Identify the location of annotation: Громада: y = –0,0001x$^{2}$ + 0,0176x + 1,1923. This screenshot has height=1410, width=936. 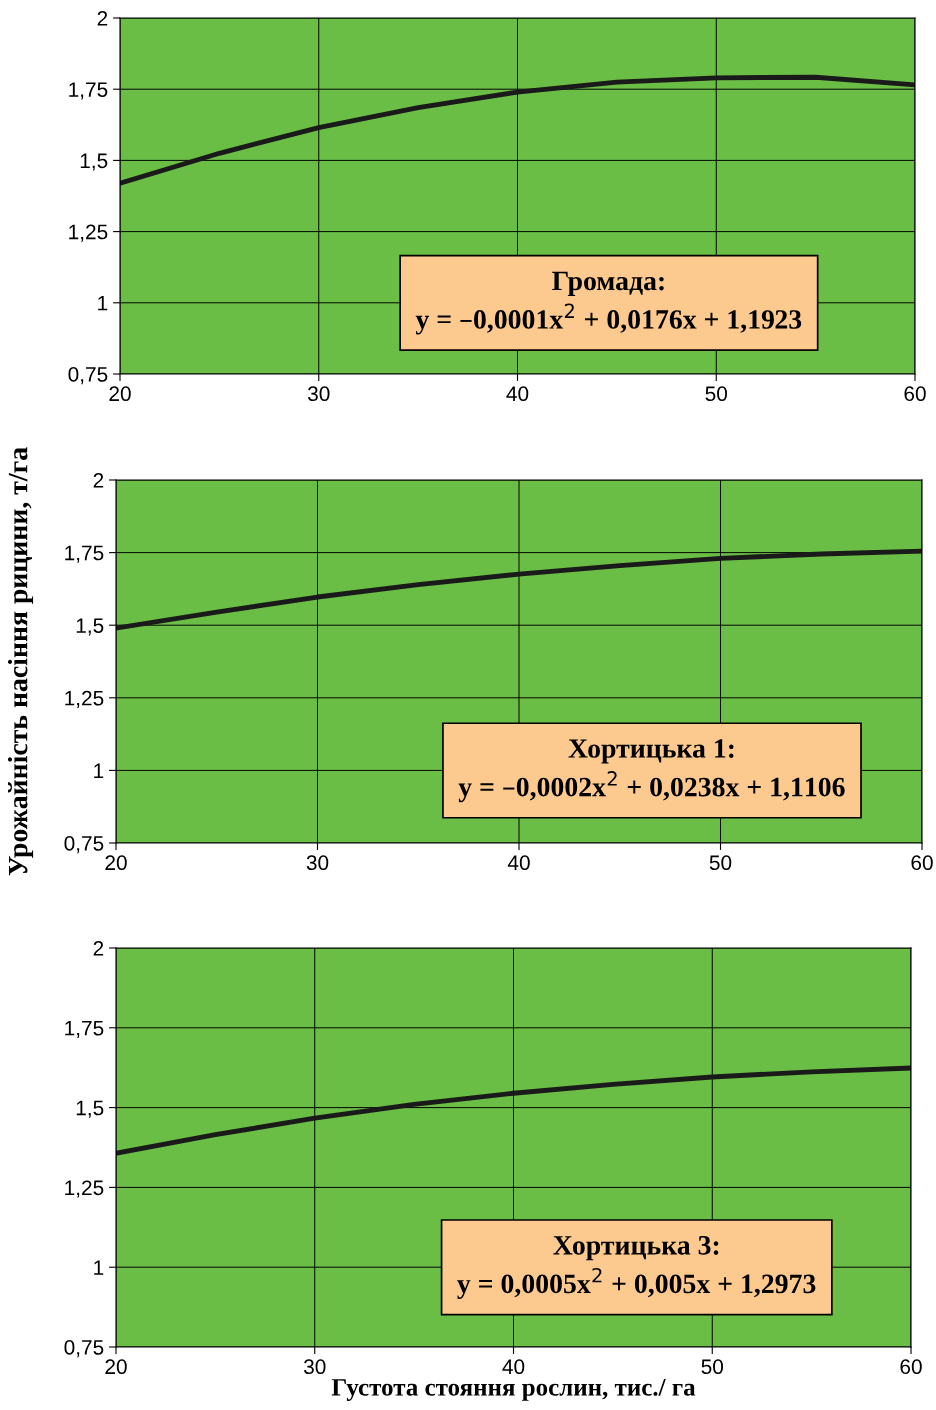
(608, 303).